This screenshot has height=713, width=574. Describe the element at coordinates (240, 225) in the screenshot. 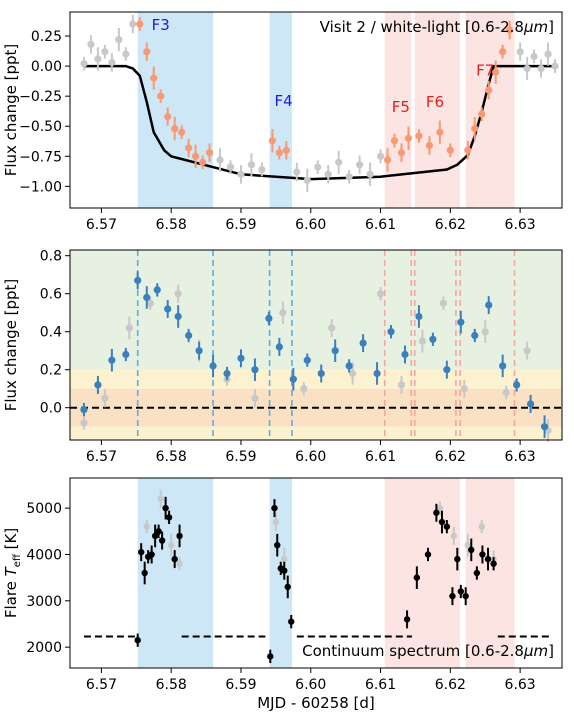

I see `x-tick-label: 6.59` at that location.